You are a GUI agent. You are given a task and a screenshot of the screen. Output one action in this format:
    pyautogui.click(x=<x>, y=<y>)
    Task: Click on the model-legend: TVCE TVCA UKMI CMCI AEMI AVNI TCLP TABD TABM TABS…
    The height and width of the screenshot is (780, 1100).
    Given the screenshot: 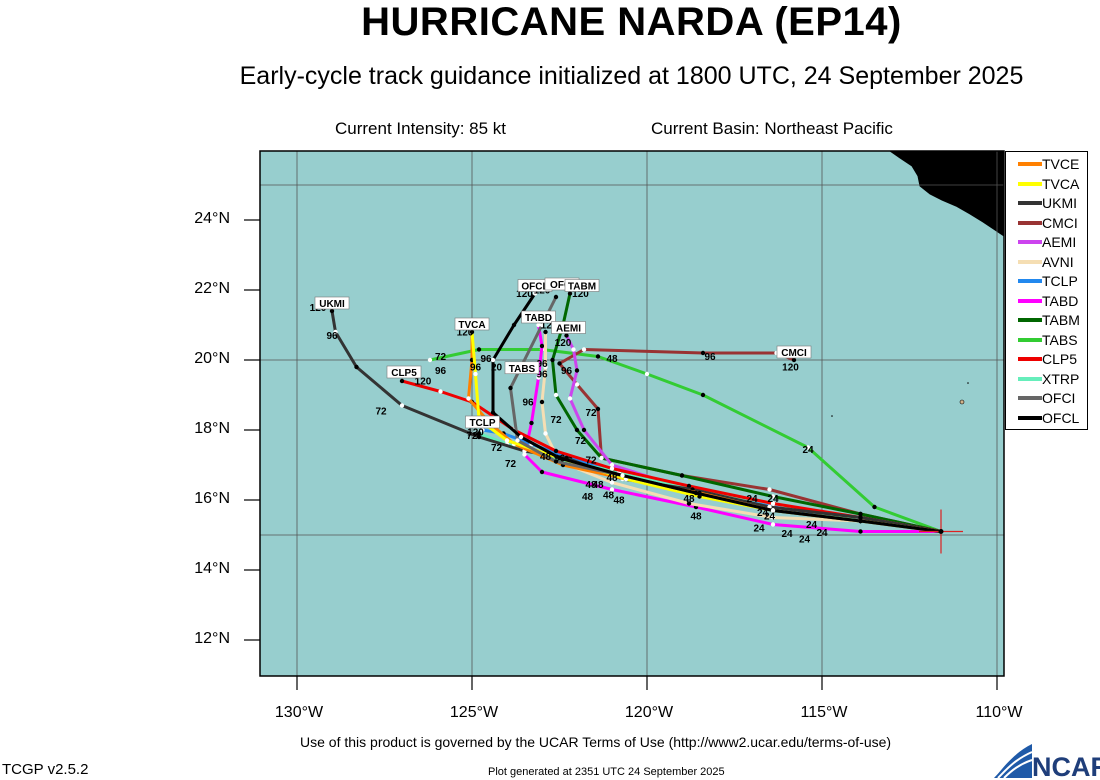 What is the action you would take?
    pyautogui.click(x=1046, y=290)
    